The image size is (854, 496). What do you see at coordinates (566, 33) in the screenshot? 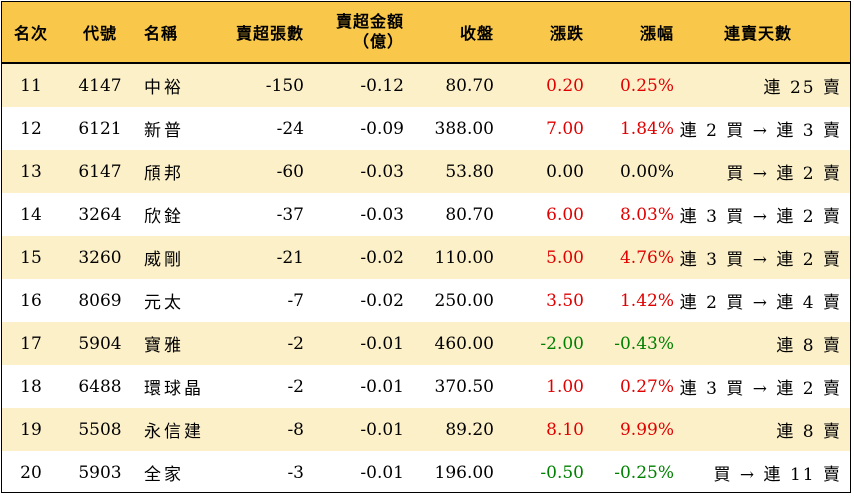
I see `header-change: 漲跌` at bounding box center [566, 33].